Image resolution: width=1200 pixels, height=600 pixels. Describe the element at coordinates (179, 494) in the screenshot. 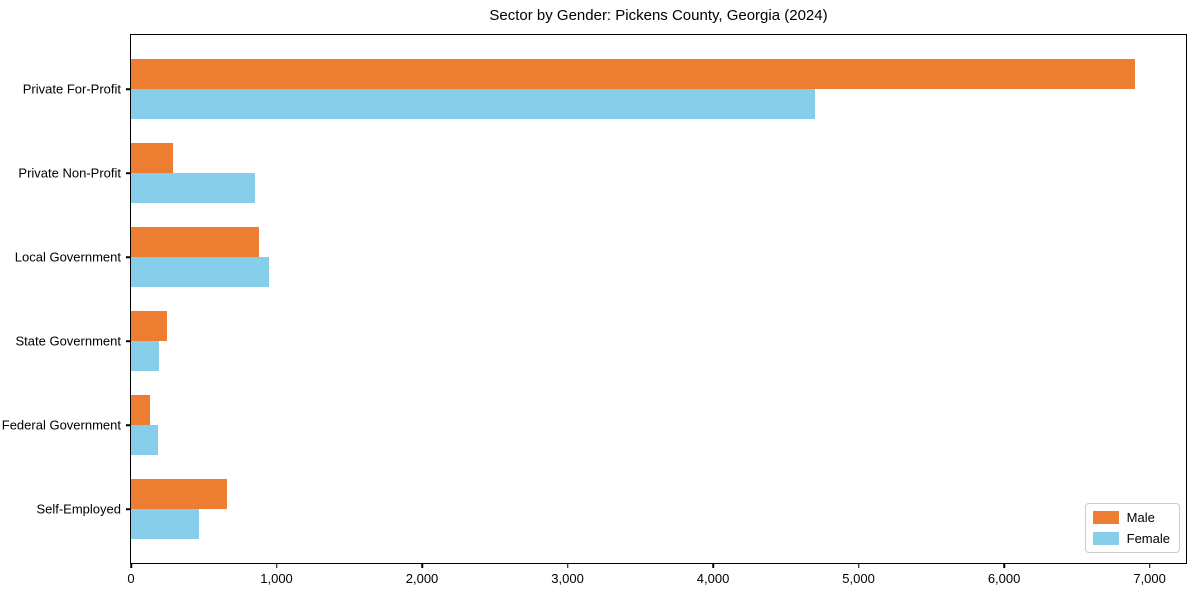

I see `bar-male-self-employed` at that location.